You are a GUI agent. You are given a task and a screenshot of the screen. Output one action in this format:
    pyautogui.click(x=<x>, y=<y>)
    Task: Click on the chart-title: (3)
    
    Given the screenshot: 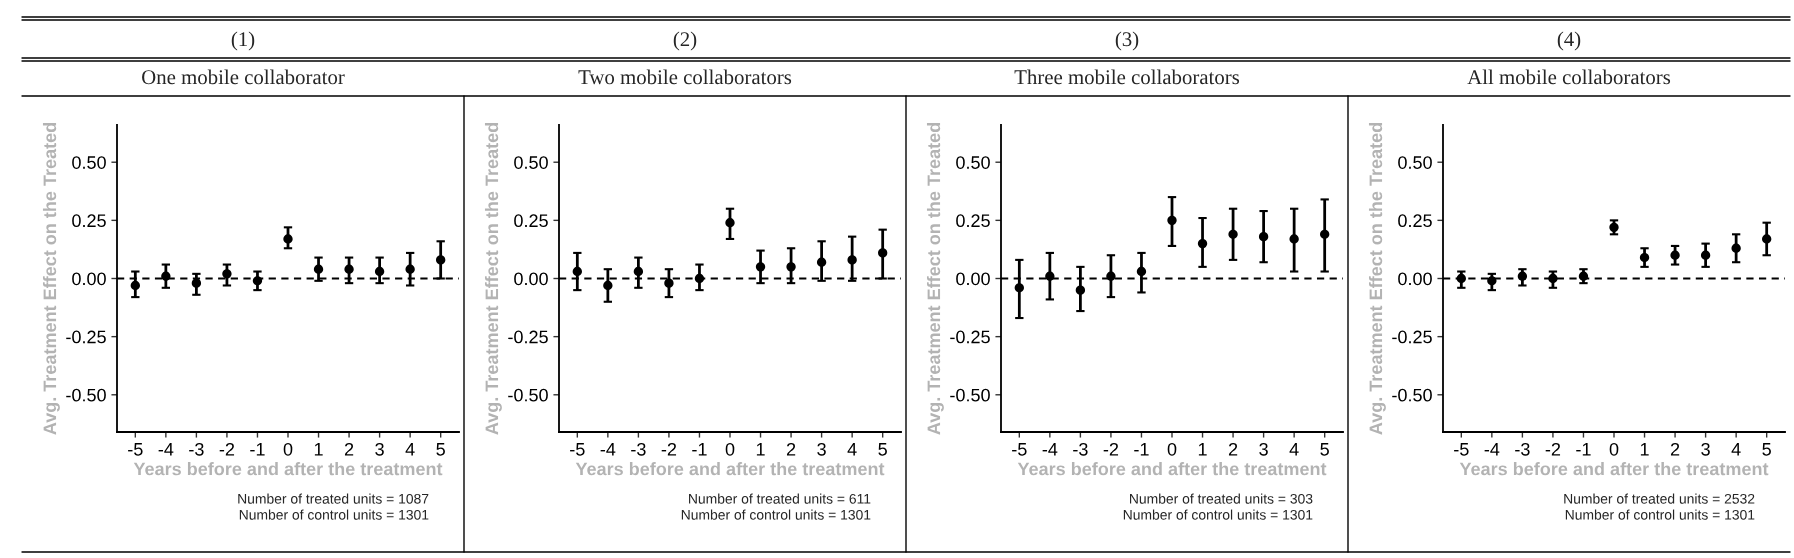 What is the action you would take?
    pyautogui.click(x=1127, y=41)
    